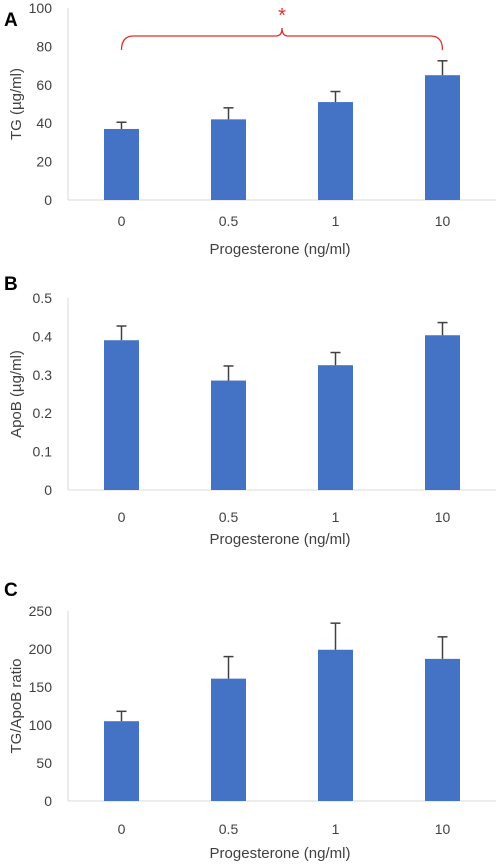 This screenshot has height=864, width=498. Describe the element at coordinates (43, 336) in the screenshot. I see `y-tick-label: 0.4` at that location.